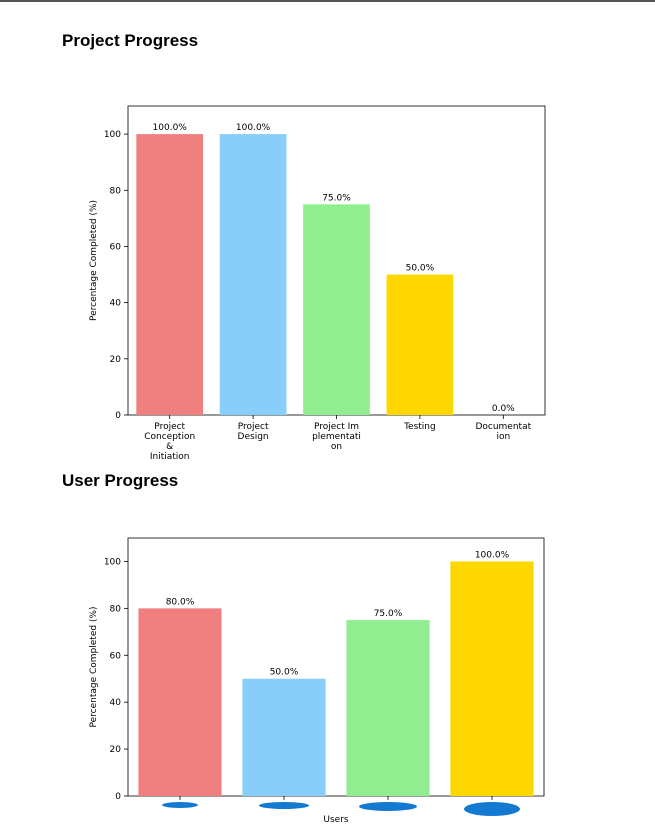  I want to click on x-tick-label: Project Im, so click(336, 427).